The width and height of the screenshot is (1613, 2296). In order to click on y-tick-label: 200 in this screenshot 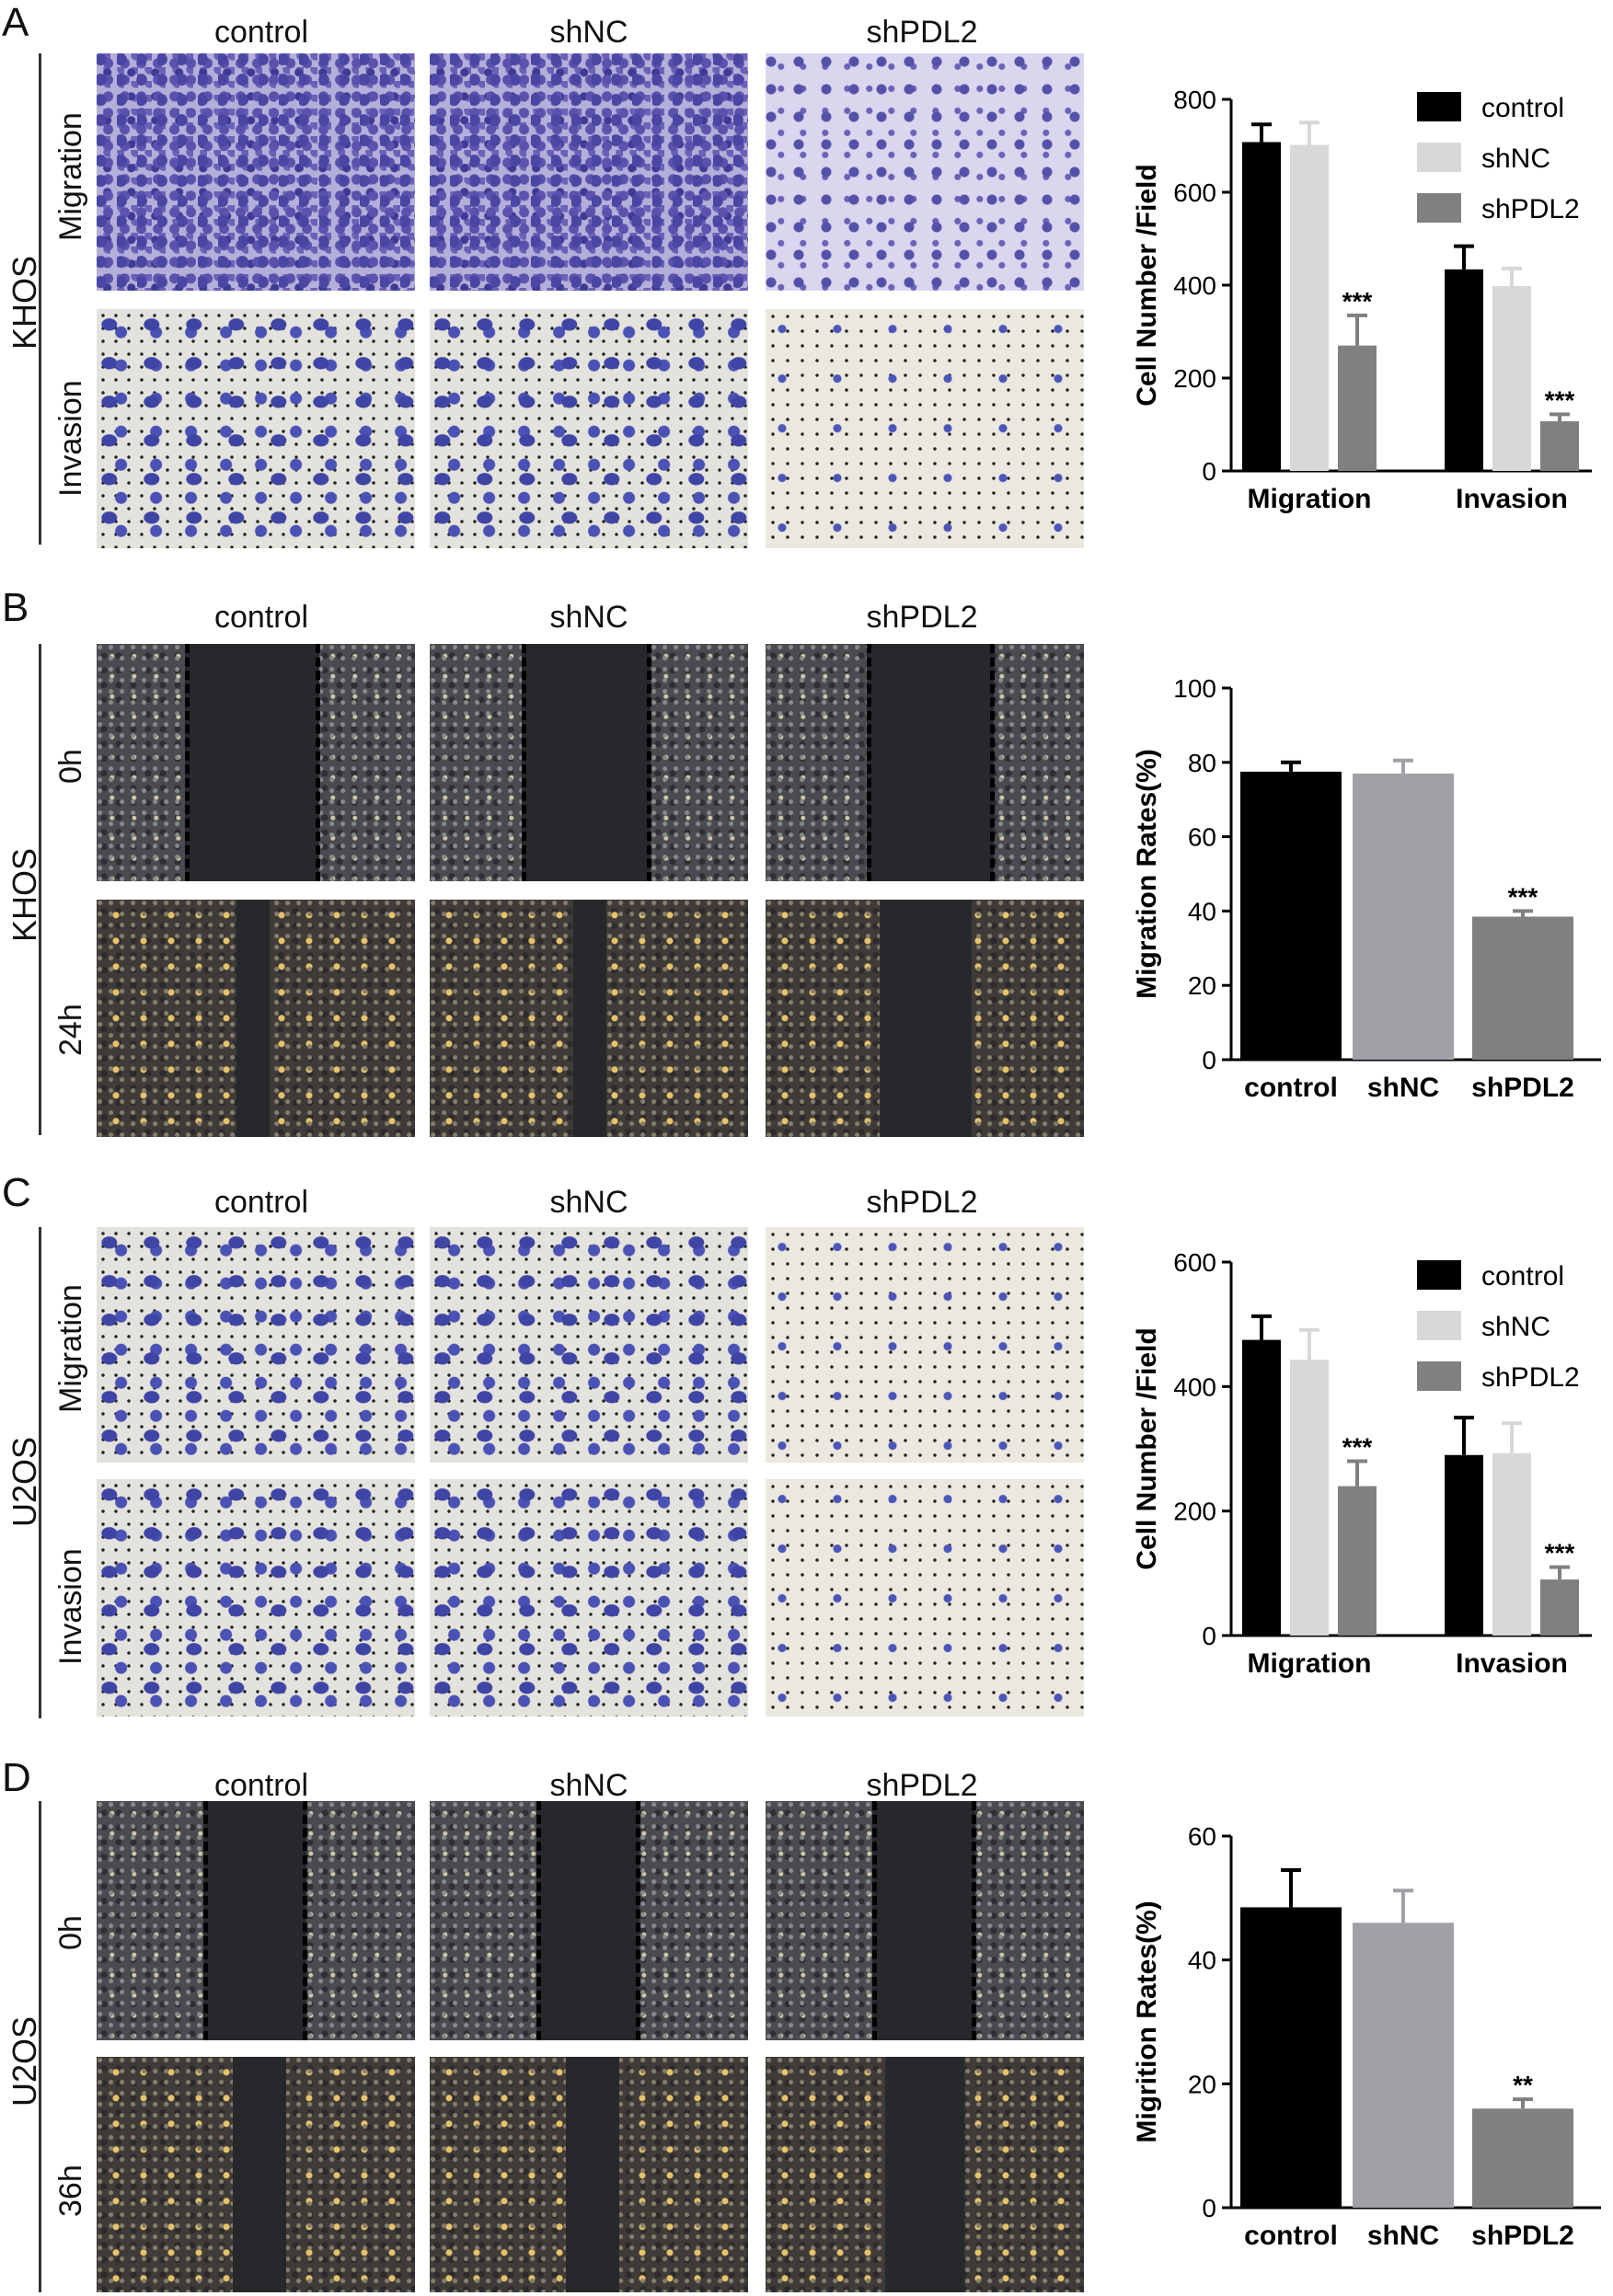, I will do `click(1194, 1512)`.